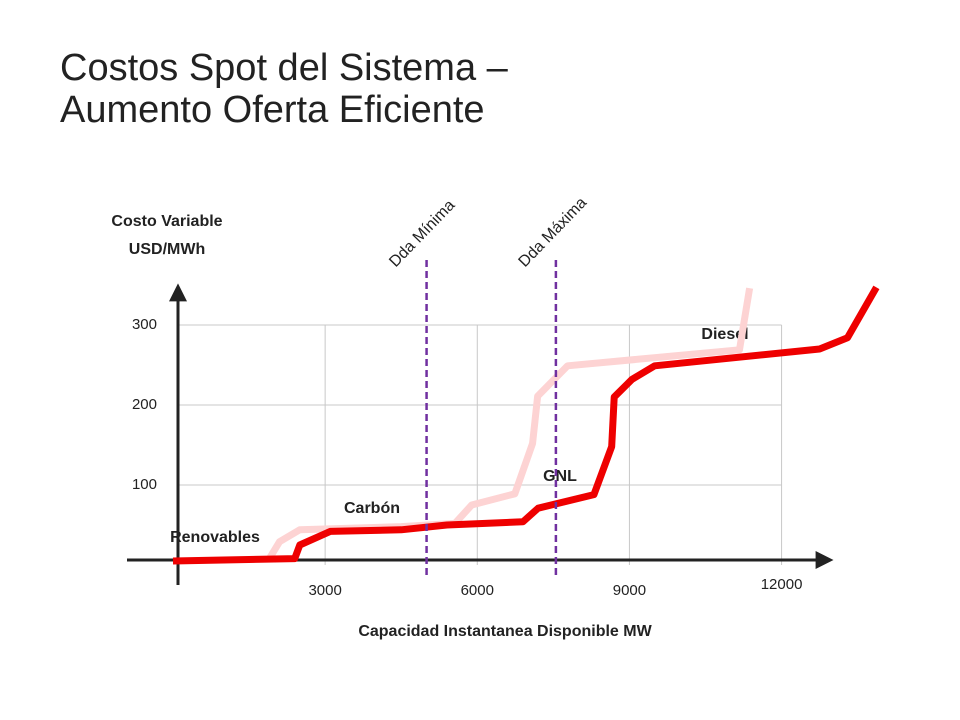 This screenshot has height=720, width=960. I want to click on y-axis-label: USD/MWh, so click(167, 249).